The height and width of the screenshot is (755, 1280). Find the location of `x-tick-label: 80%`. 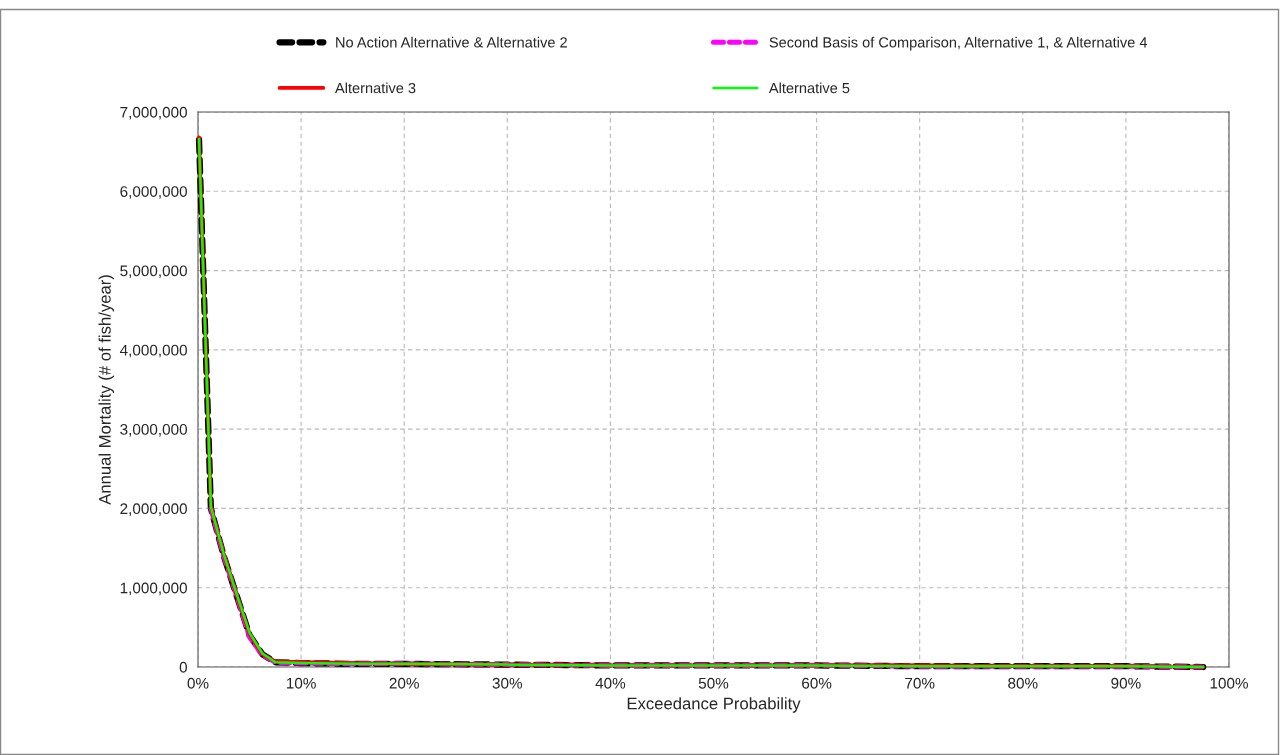

x-tick-label: 80% is located at coordinates (1023, 683).